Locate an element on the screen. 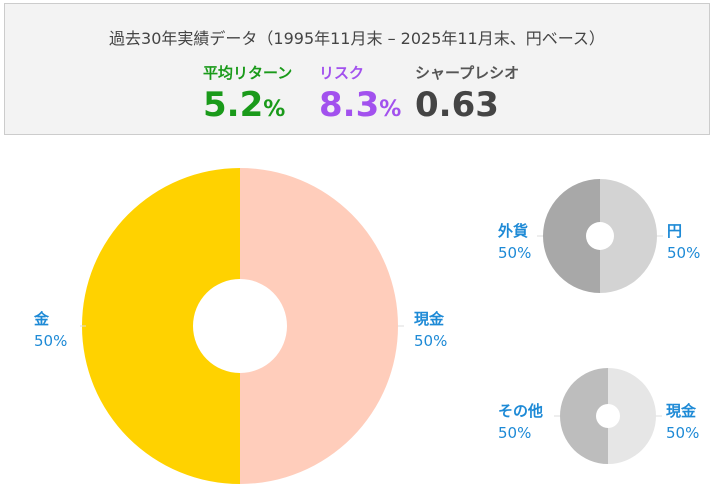  risk-label: リスク is located at coordinates (342, 73).